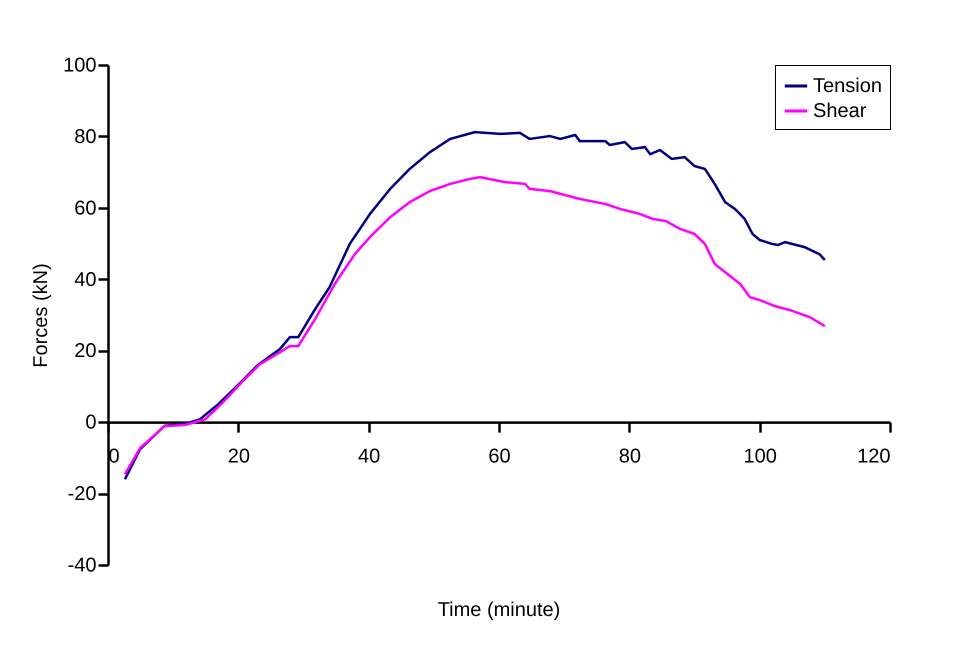 This screenshot has height=652, width=969. I want to click on x-tick-label: 120, so click(873, 457).